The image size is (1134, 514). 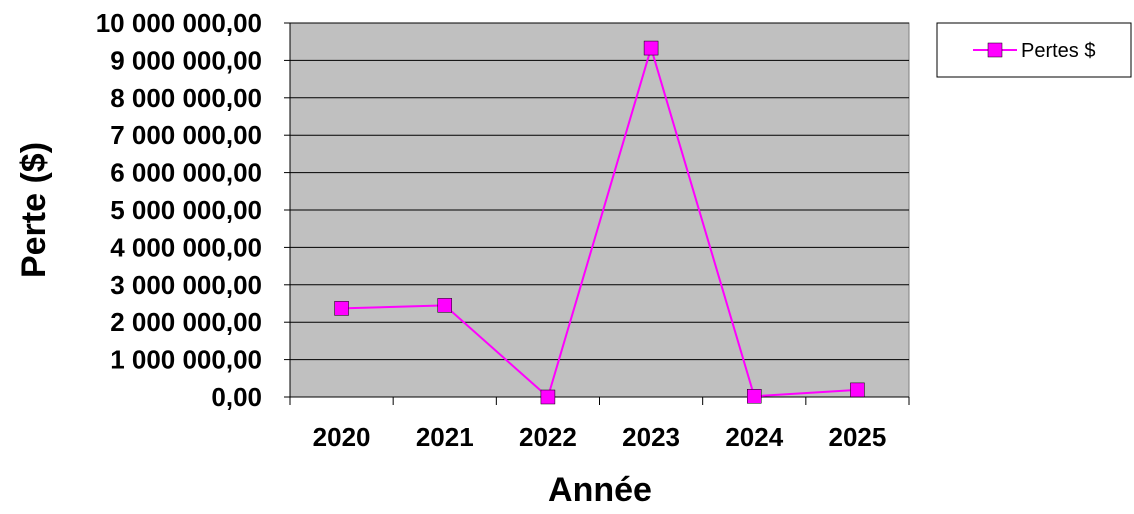 I want to click on x-tick-label: 2022, so click(x=548, y=437).